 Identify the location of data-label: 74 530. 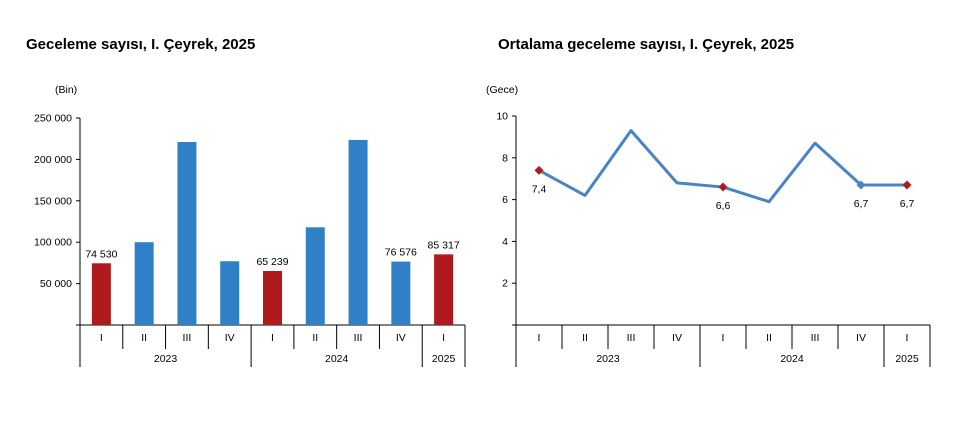
(101, 254).